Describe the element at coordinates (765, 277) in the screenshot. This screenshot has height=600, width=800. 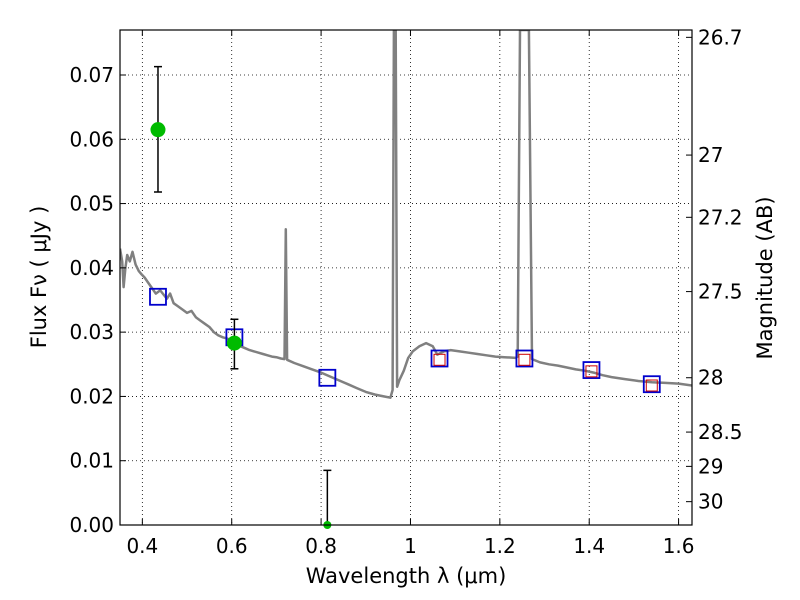
I see `right-axis-label: Magnitude (AB)` at that location.